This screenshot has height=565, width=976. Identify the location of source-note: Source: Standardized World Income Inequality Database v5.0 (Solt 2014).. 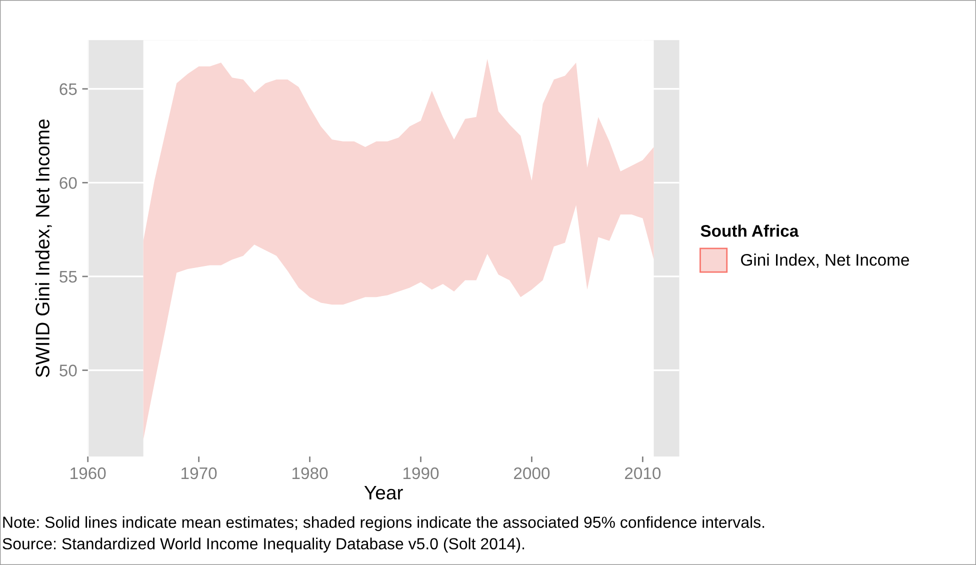
(263, 545).